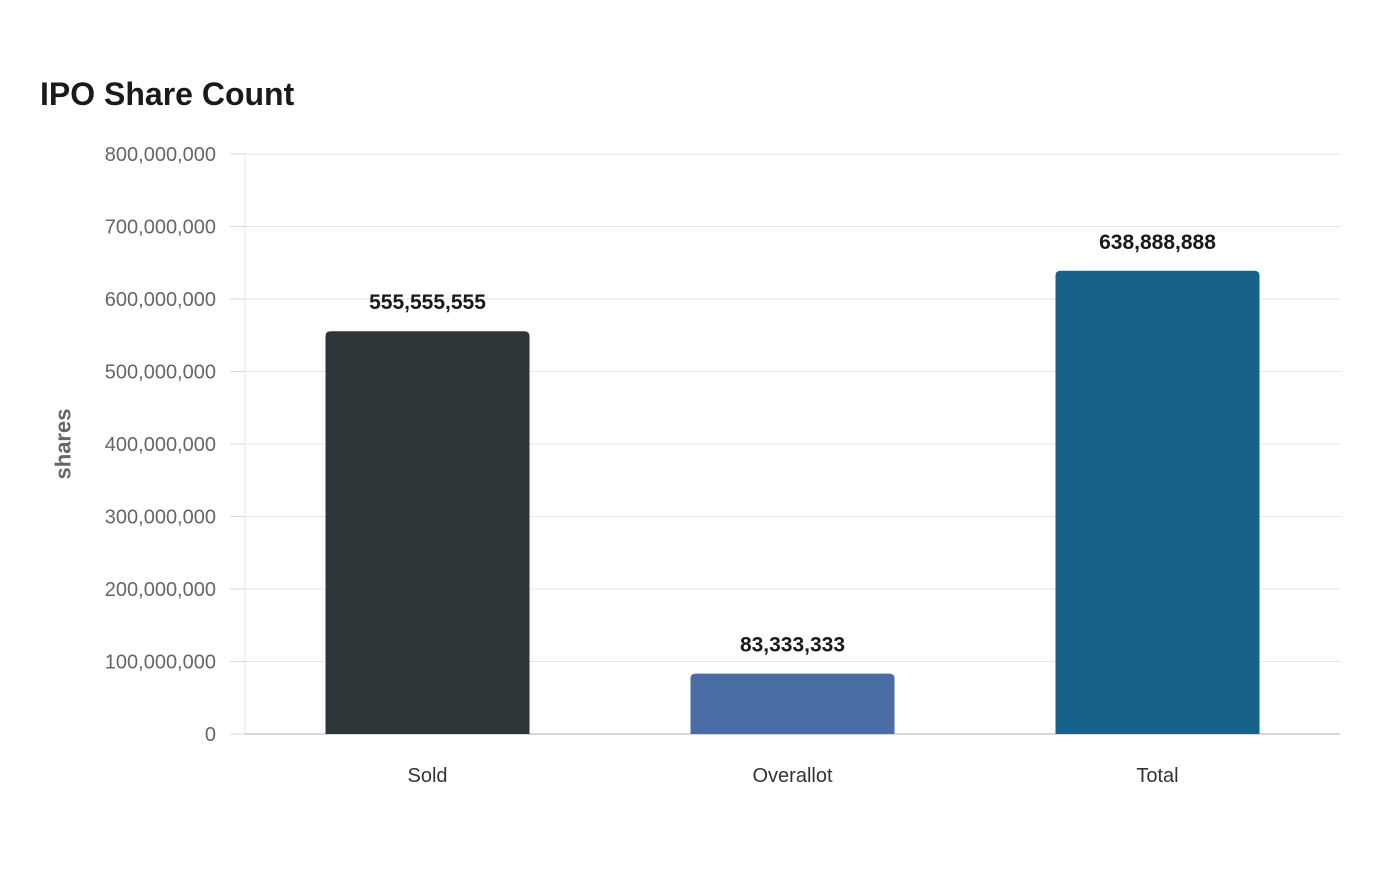  Describe the element at coordinates (160, 445) in the screenshot. I see `y-tick-label: 400,000,000` at that location.